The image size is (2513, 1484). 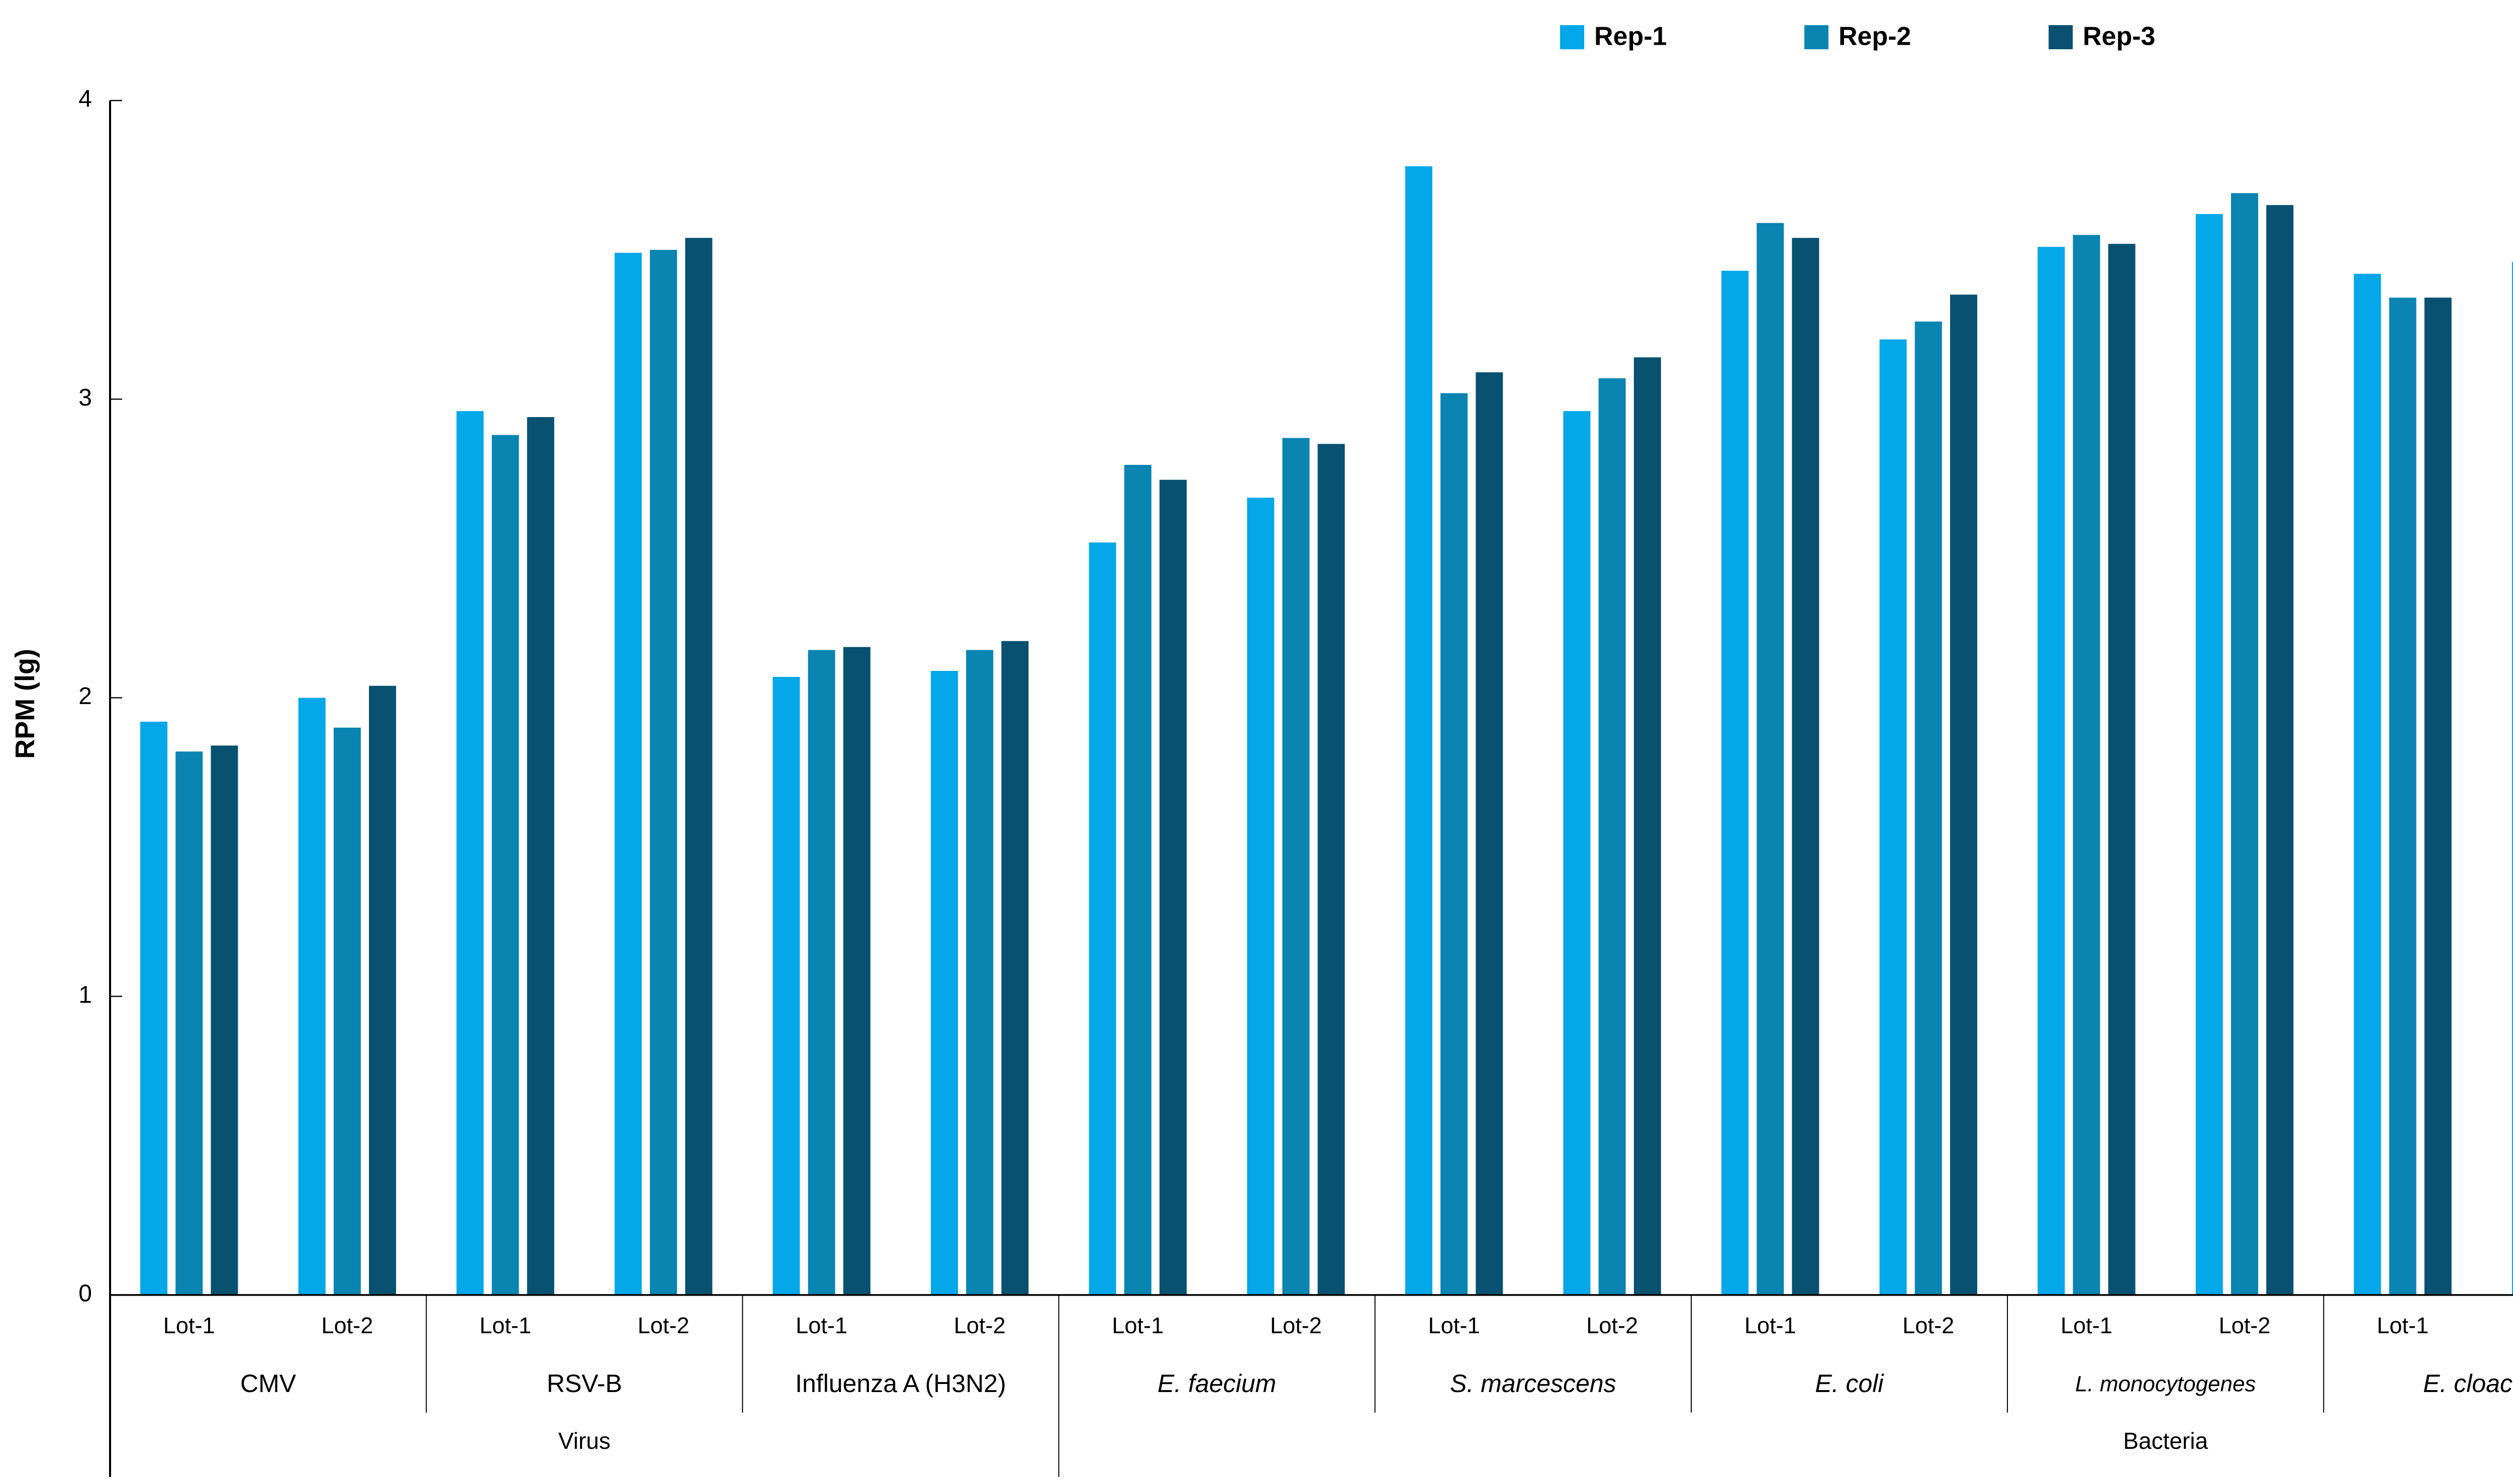 What do you see at coordinates (1216, 1383) in the screenshot?
I see `organism-label: E. faecium` at bounding box center [1216, 1383].